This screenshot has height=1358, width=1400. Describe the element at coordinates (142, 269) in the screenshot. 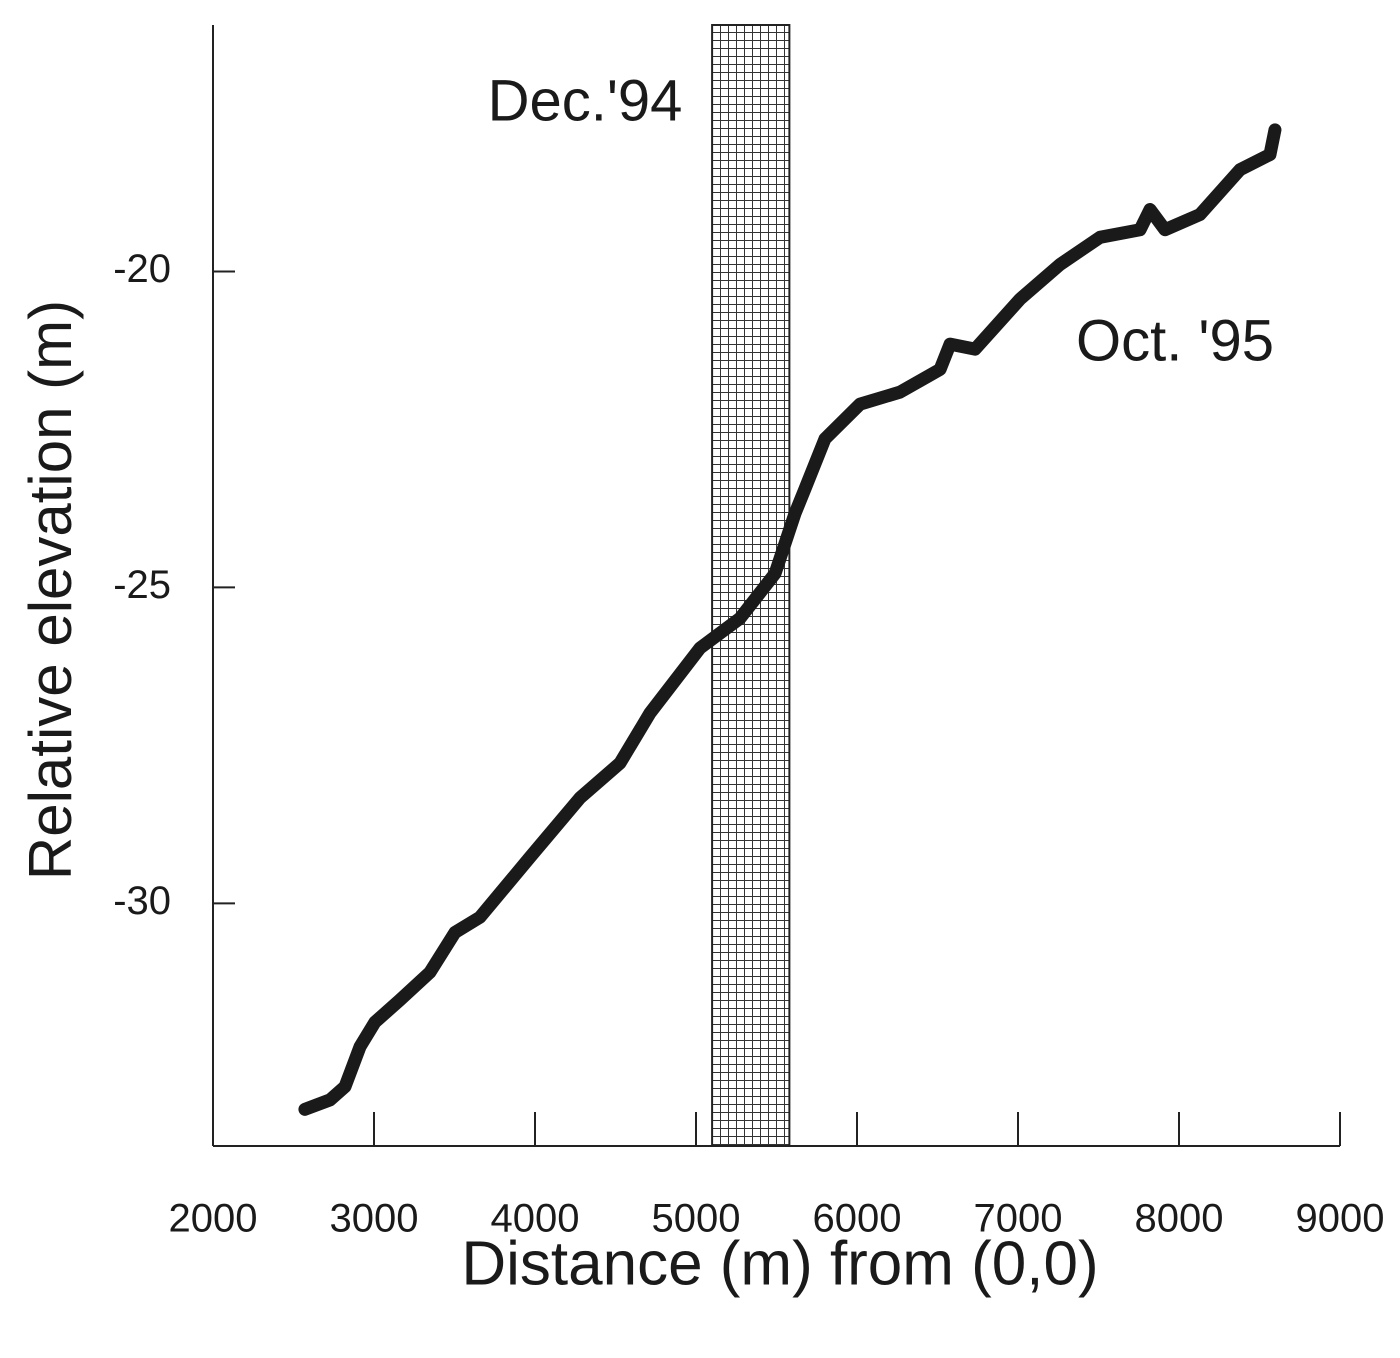

I see `y-tick-label: -20` at that location.